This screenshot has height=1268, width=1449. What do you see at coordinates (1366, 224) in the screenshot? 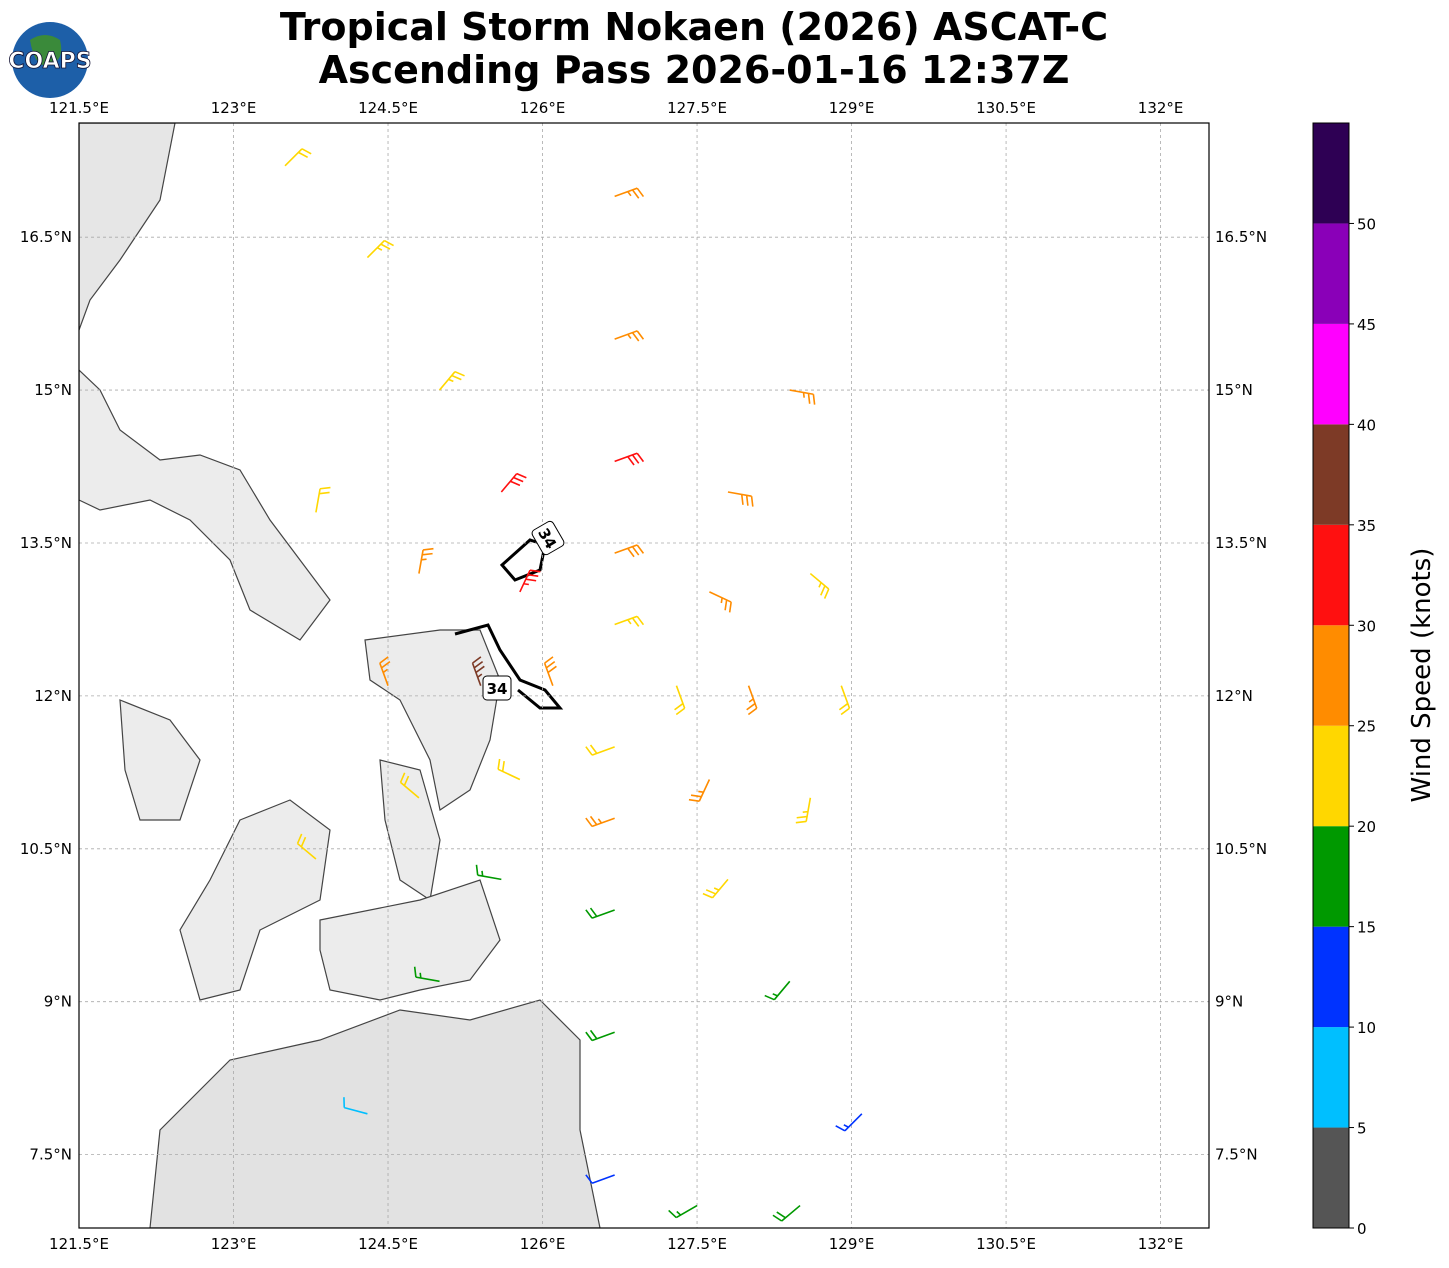
I see `colorbar-tick-label: 50` at bounding box center [1366, 224].